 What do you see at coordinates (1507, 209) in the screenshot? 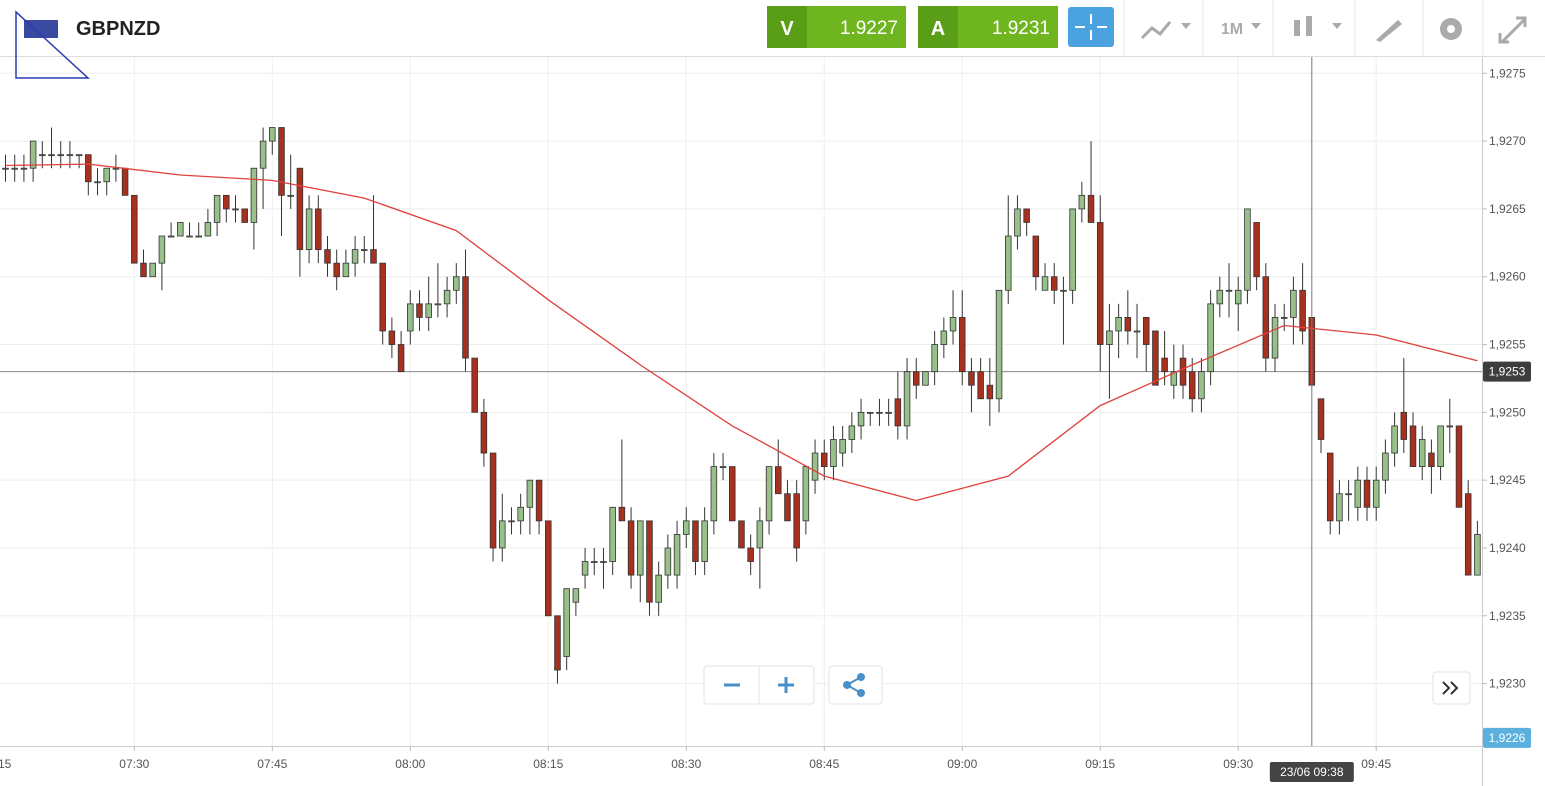
I see `y-tick-label: 1,9265` at bounding box center [1507, 209].